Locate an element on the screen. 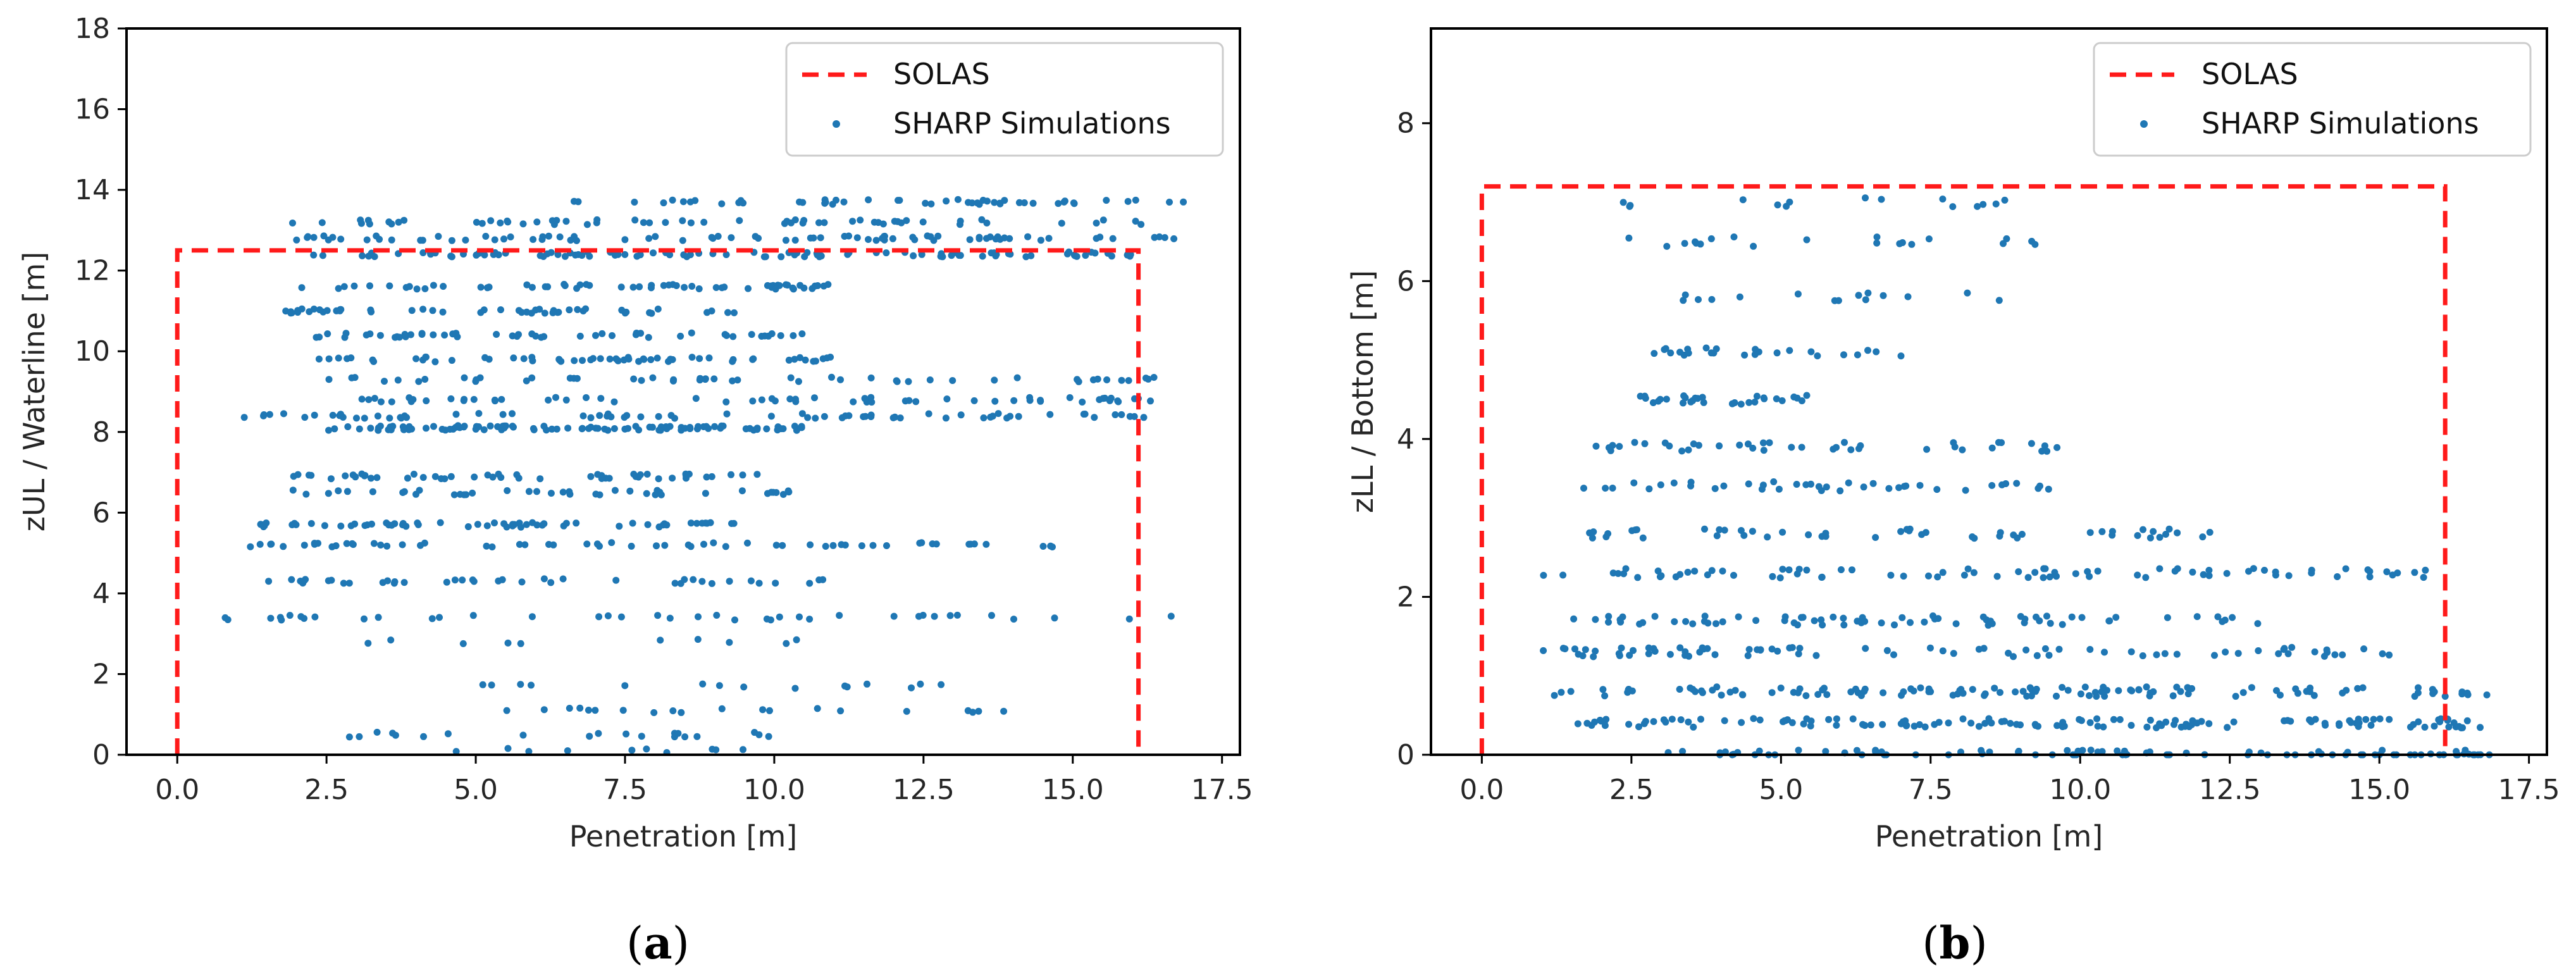 This screenshot has width=2576, height=980. y-tick-label: 12 is located at coordinates (93, 271).